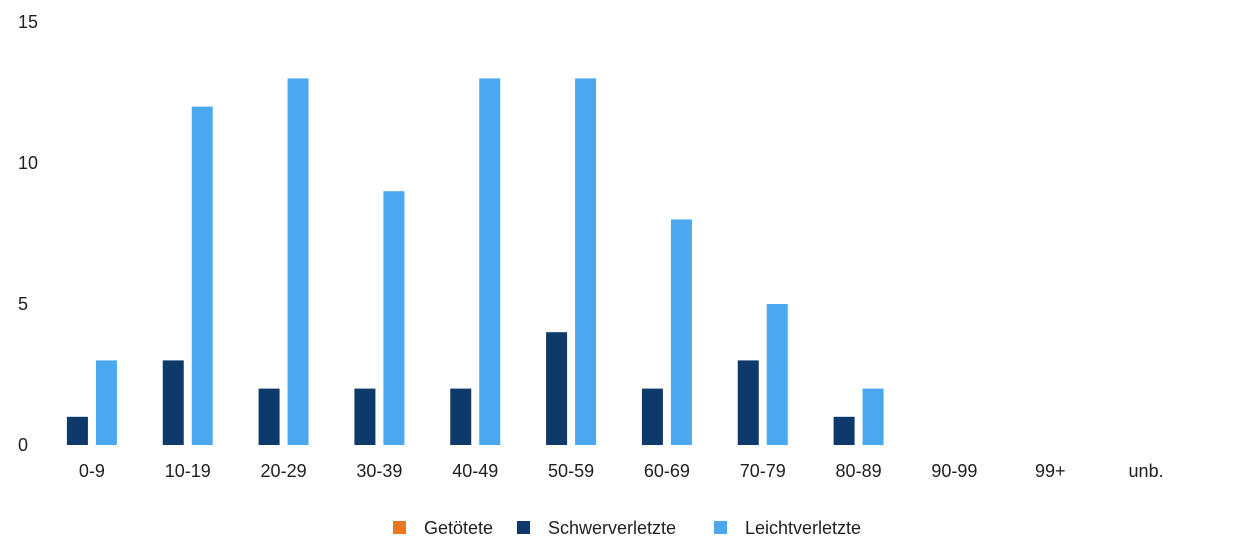 The width and height of the screenshot is (1234, 542). What do you see at coordinates (28, 163) in the screenshot?
I see `y-tick-label: 10` at bounding box center [28, 163].